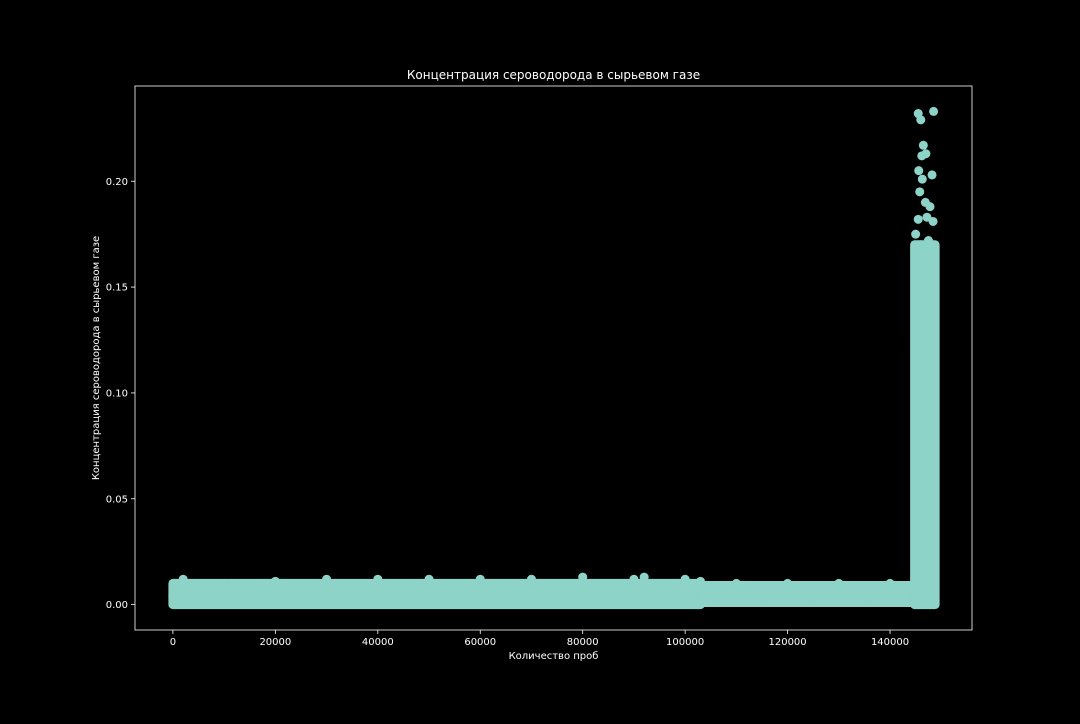 The width and height of the screenshot is (1080, 724). Describe the element at coordinates (117, 288) in the screenshot. I see `y-tick-label: 0.15` at that location.